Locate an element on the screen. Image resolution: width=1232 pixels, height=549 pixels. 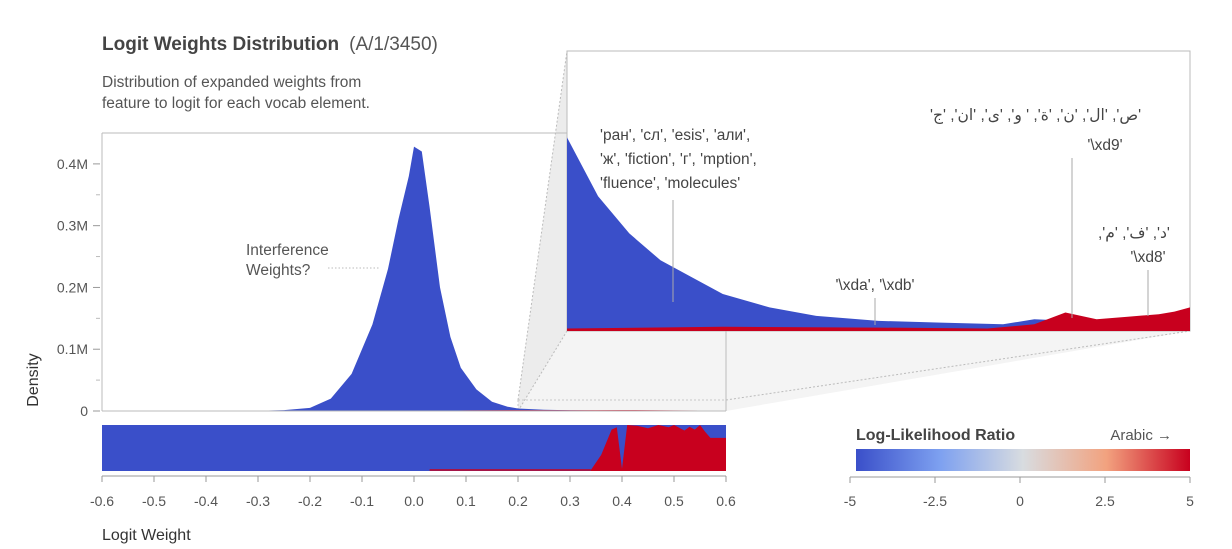
inset-annotation-1-line-3: 'fluence', 'molecules' is located at coordinates (670, 183).